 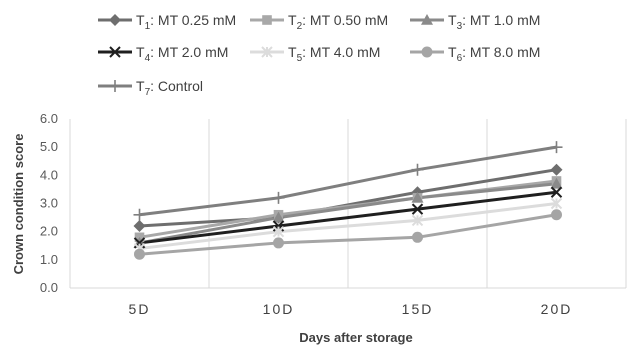 What do you see at coordinates (148, 58) in the screenshot?
I see `legend-label-subscript: 4` at bounding box center [148, 58].